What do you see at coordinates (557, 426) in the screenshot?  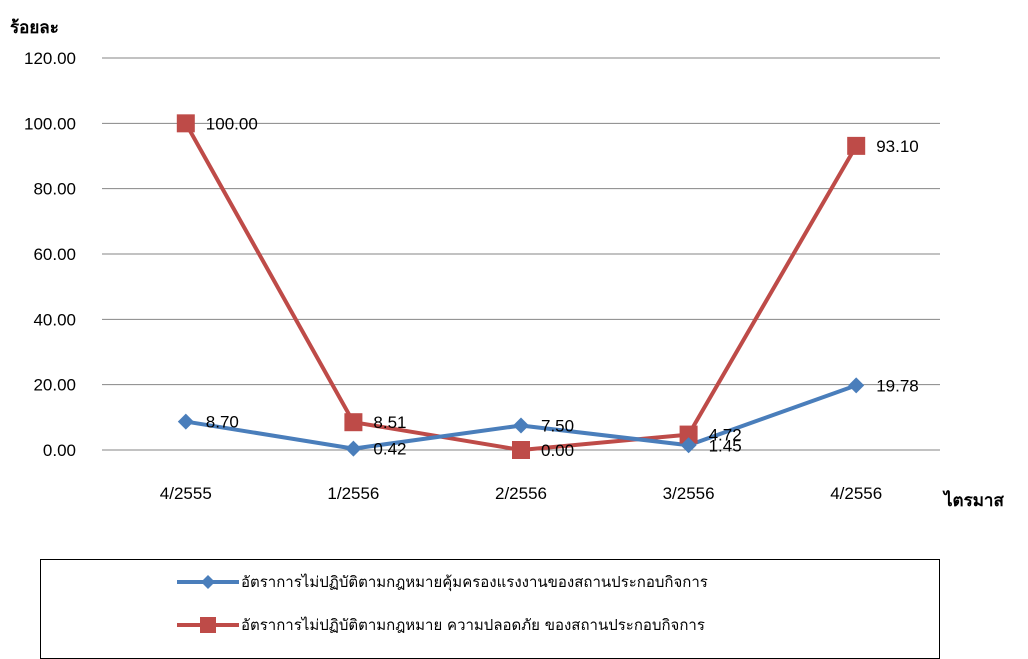 I see `data-label: 7.50` at bounding box center [557, 426].